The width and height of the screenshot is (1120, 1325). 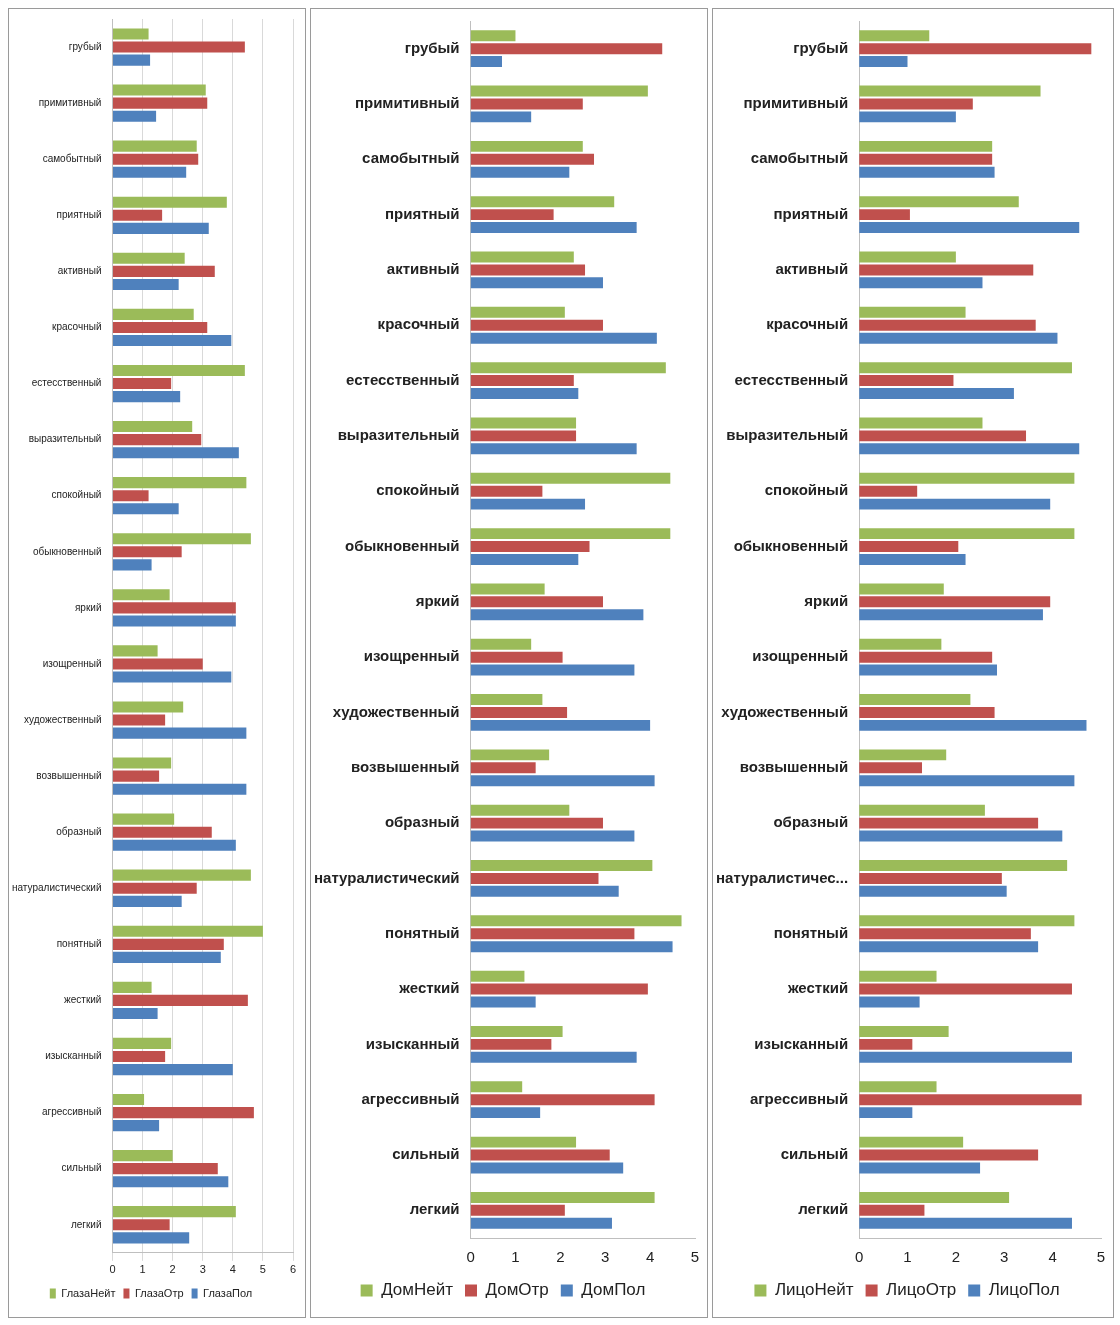 What do you see at coordinates (907, 1257) in the screenshot?
I see `x-tick-label: 1` at bounding box center [907, 1257].